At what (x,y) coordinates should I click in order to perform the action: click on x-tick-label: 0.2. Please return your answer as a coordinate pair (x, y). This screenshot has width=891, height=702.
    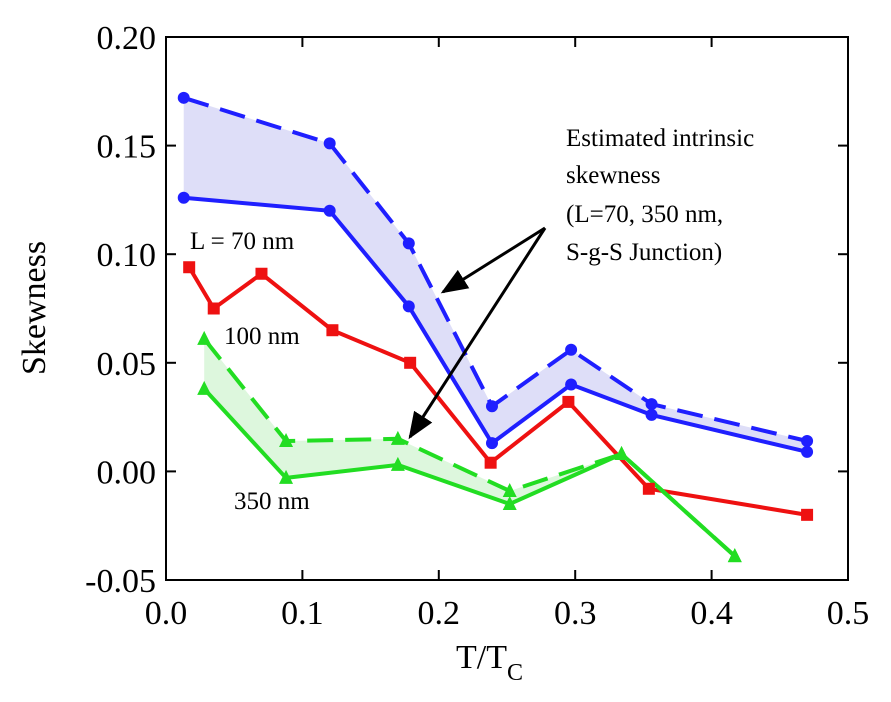
    Looking at the image, I should click on (439, 613).